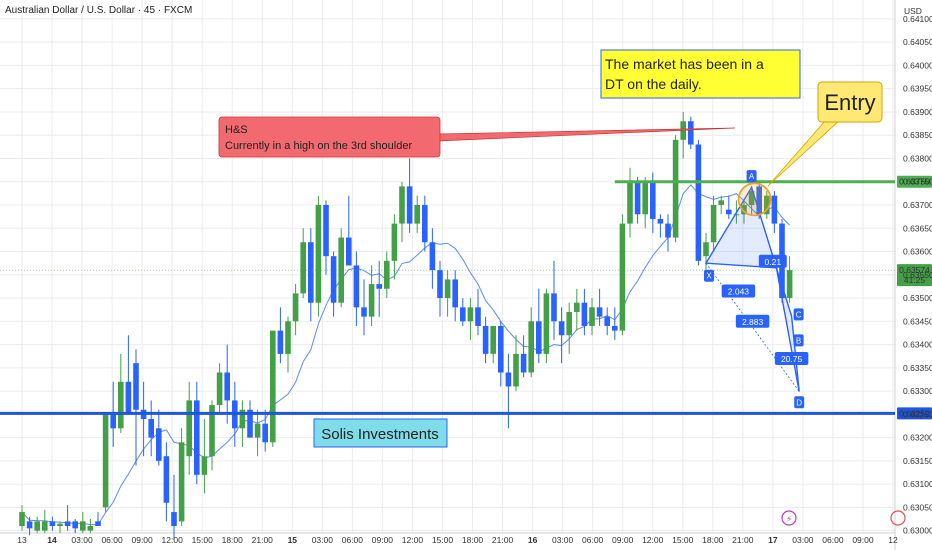 Image resolution: width=932 pixels, height=550 pixels. Describe the element at coordinates (653, 84) in the screenshot. I see `market-note-line2: DT on the daily.` at that location.